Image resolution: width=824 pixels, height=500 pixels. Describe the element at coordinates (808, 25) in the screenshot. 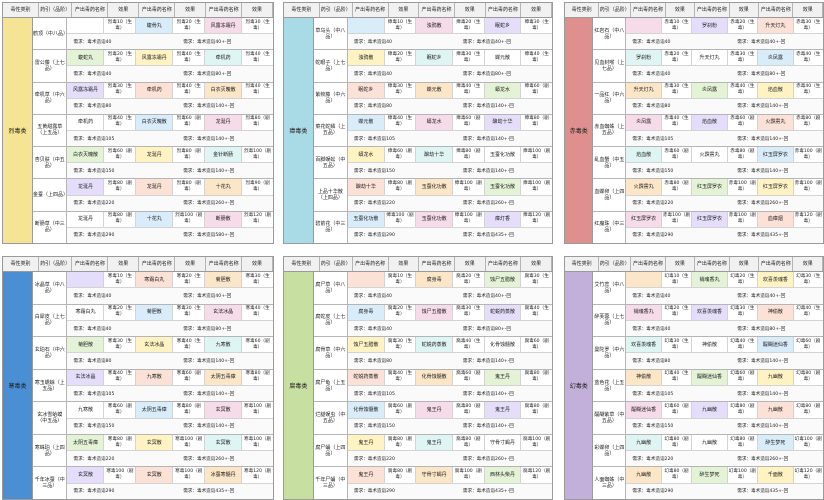

I see `effect-value: 赤毒30（生毒）` at that location.